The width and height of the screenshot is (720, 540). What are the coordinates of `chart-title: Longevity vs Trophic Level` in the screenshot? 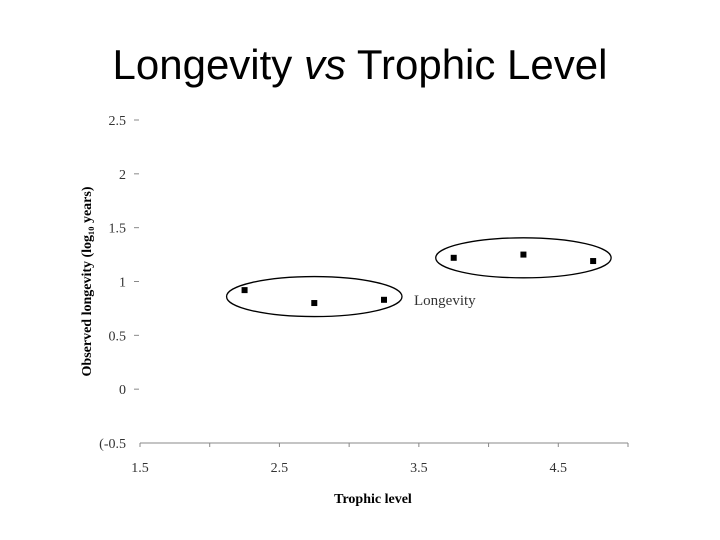 It's located at (360, 64).